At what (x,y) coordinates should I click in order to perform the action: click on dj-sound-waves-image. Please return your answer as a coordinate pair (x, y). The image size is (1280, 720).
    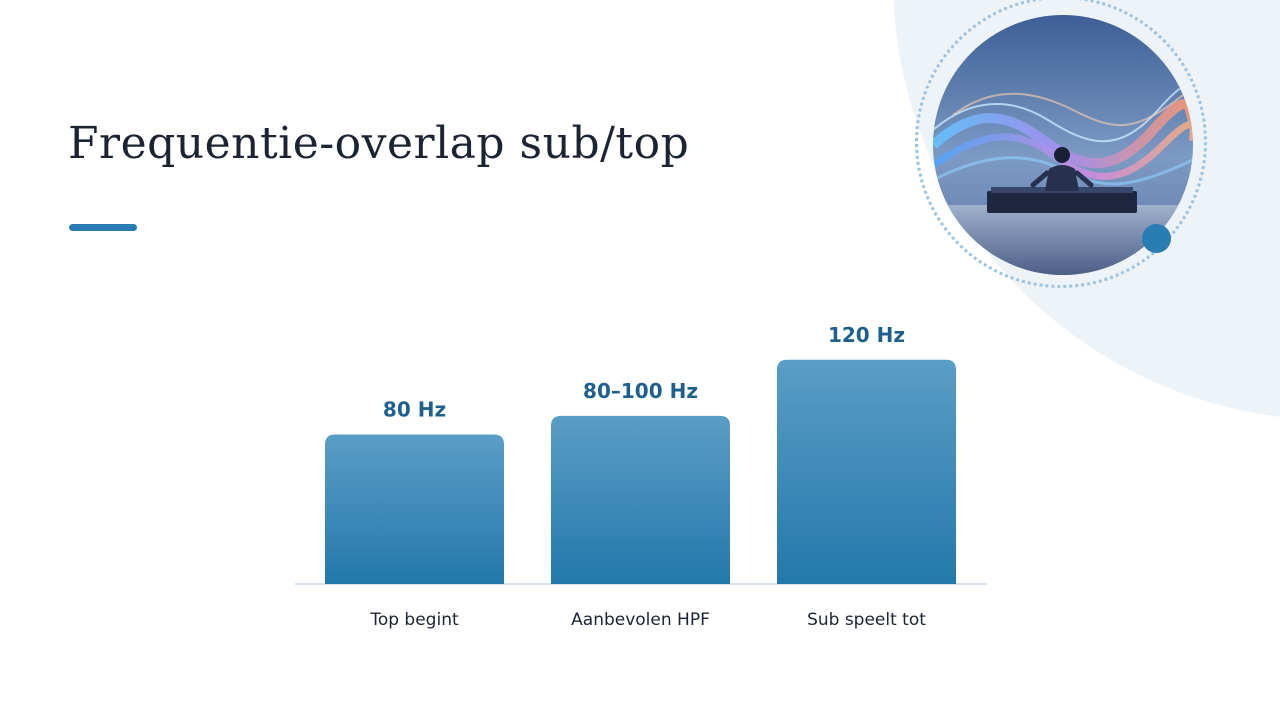
    Looking at the image, I should click on (1063, 145).